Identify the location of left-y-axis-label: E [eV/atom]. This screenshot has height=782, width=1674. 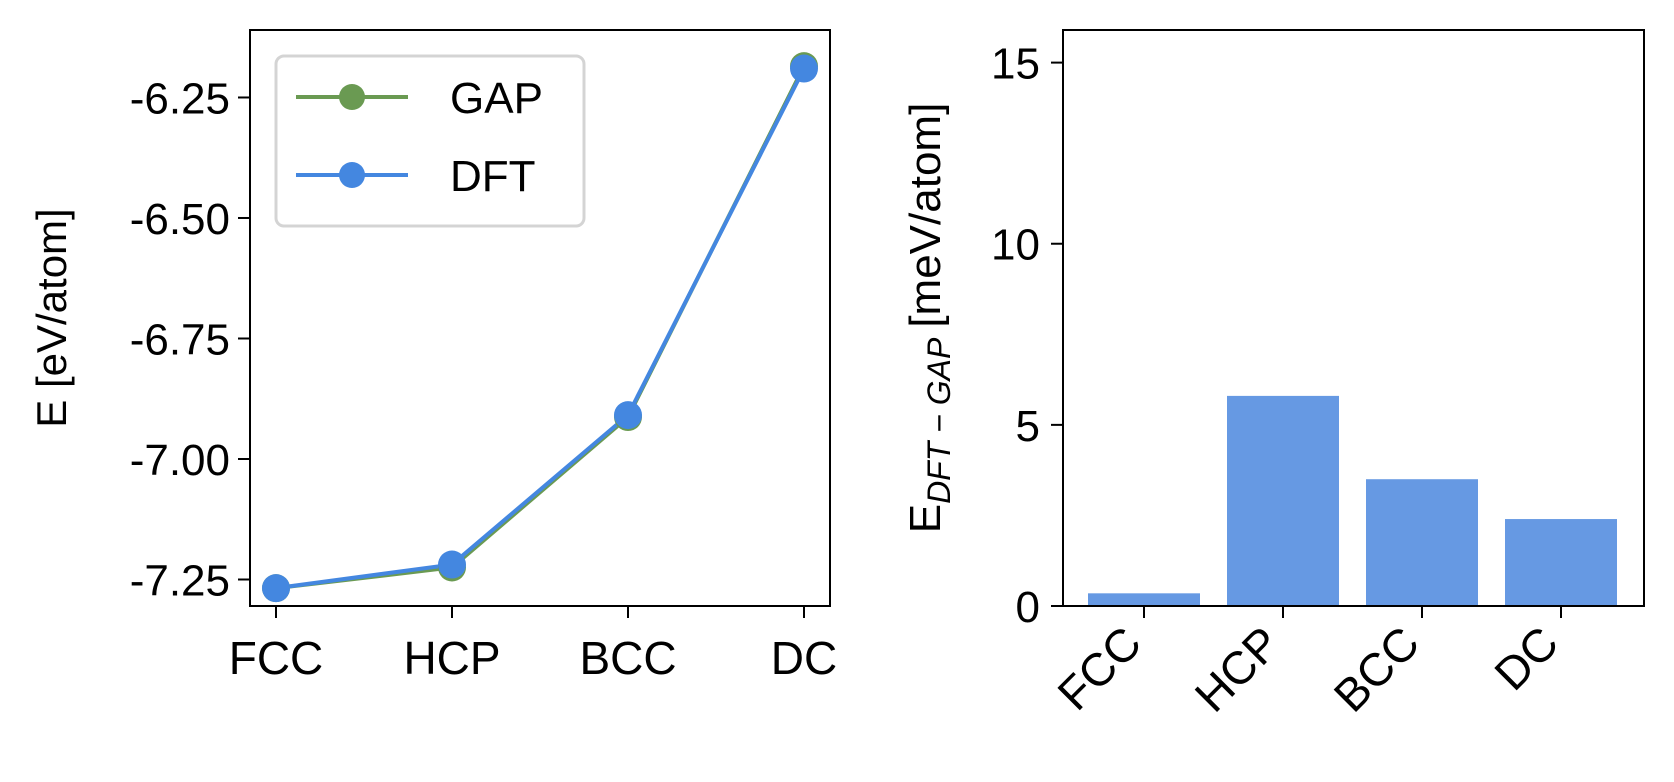
(51, 317).